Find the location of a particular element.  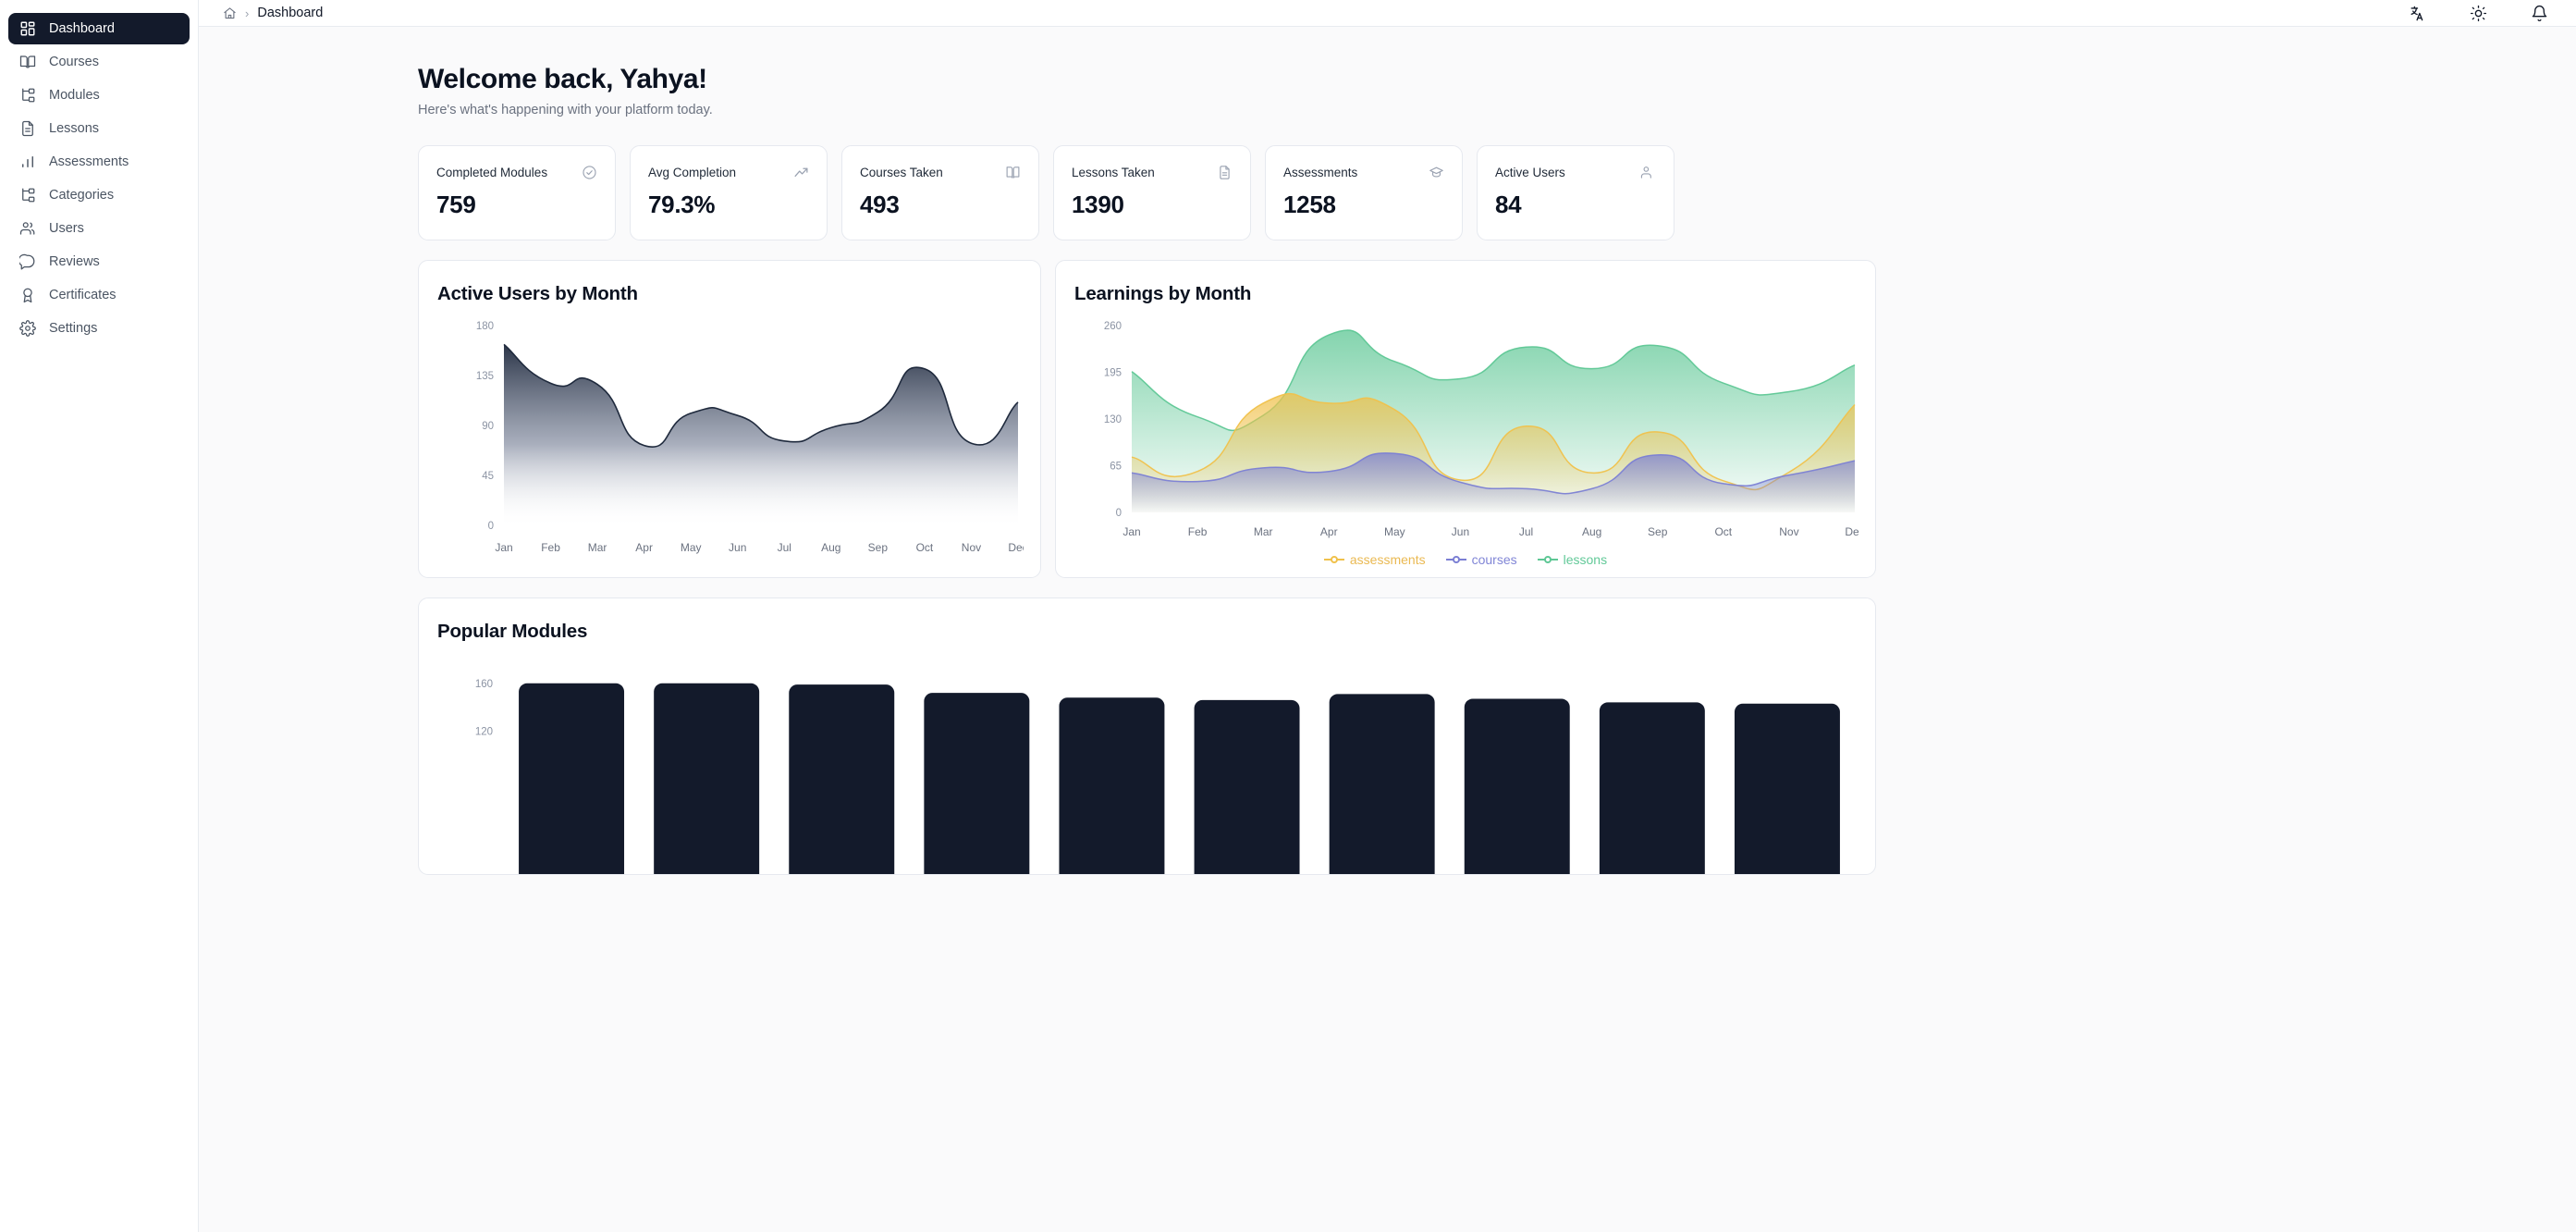

svg-text: 130 is located at coordinates (1113, 420).